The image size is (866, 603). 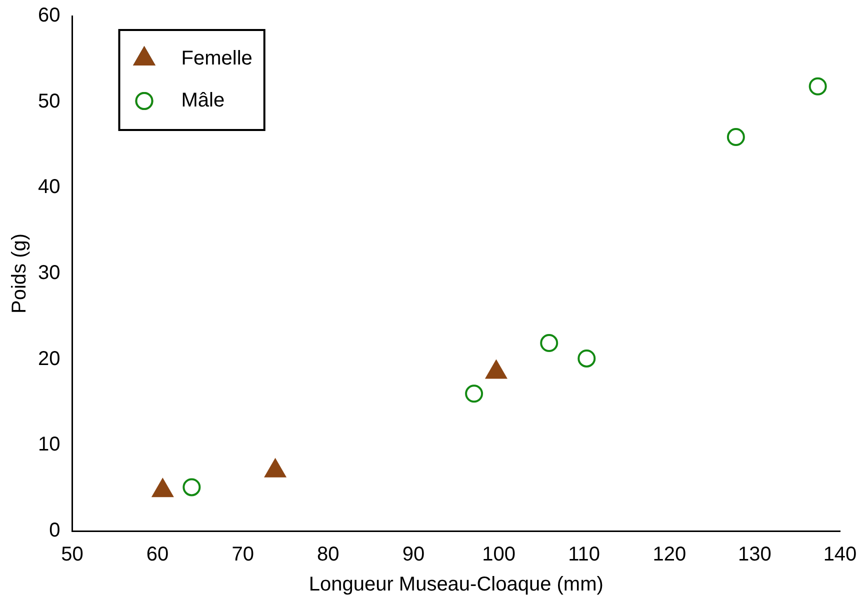 What do you see at coordinates (203, 101) in the screenshot?
I see `legend-label: Mâle` at bounding box center [203, 101].